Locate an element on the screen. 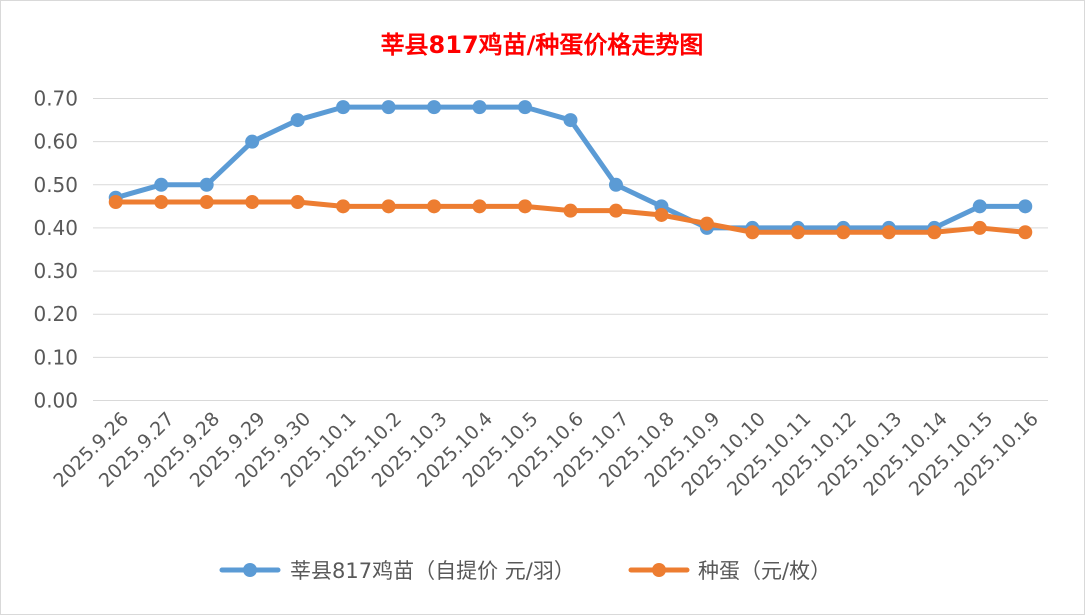  y-tick-label: 0.10 is located at coordinates (55, 357).